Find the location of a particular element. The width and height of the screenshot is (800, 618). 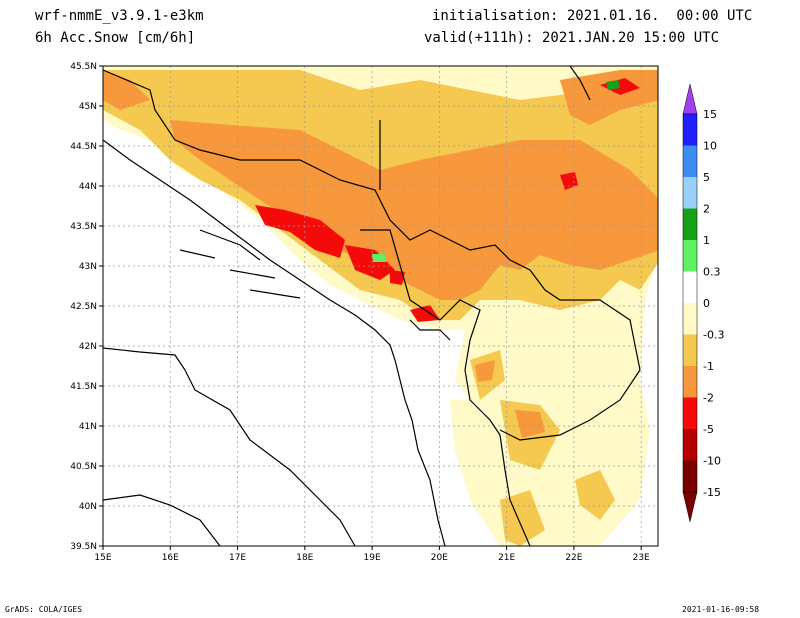

colorbar-label: 0.3 is located at coordinates (712, 272).